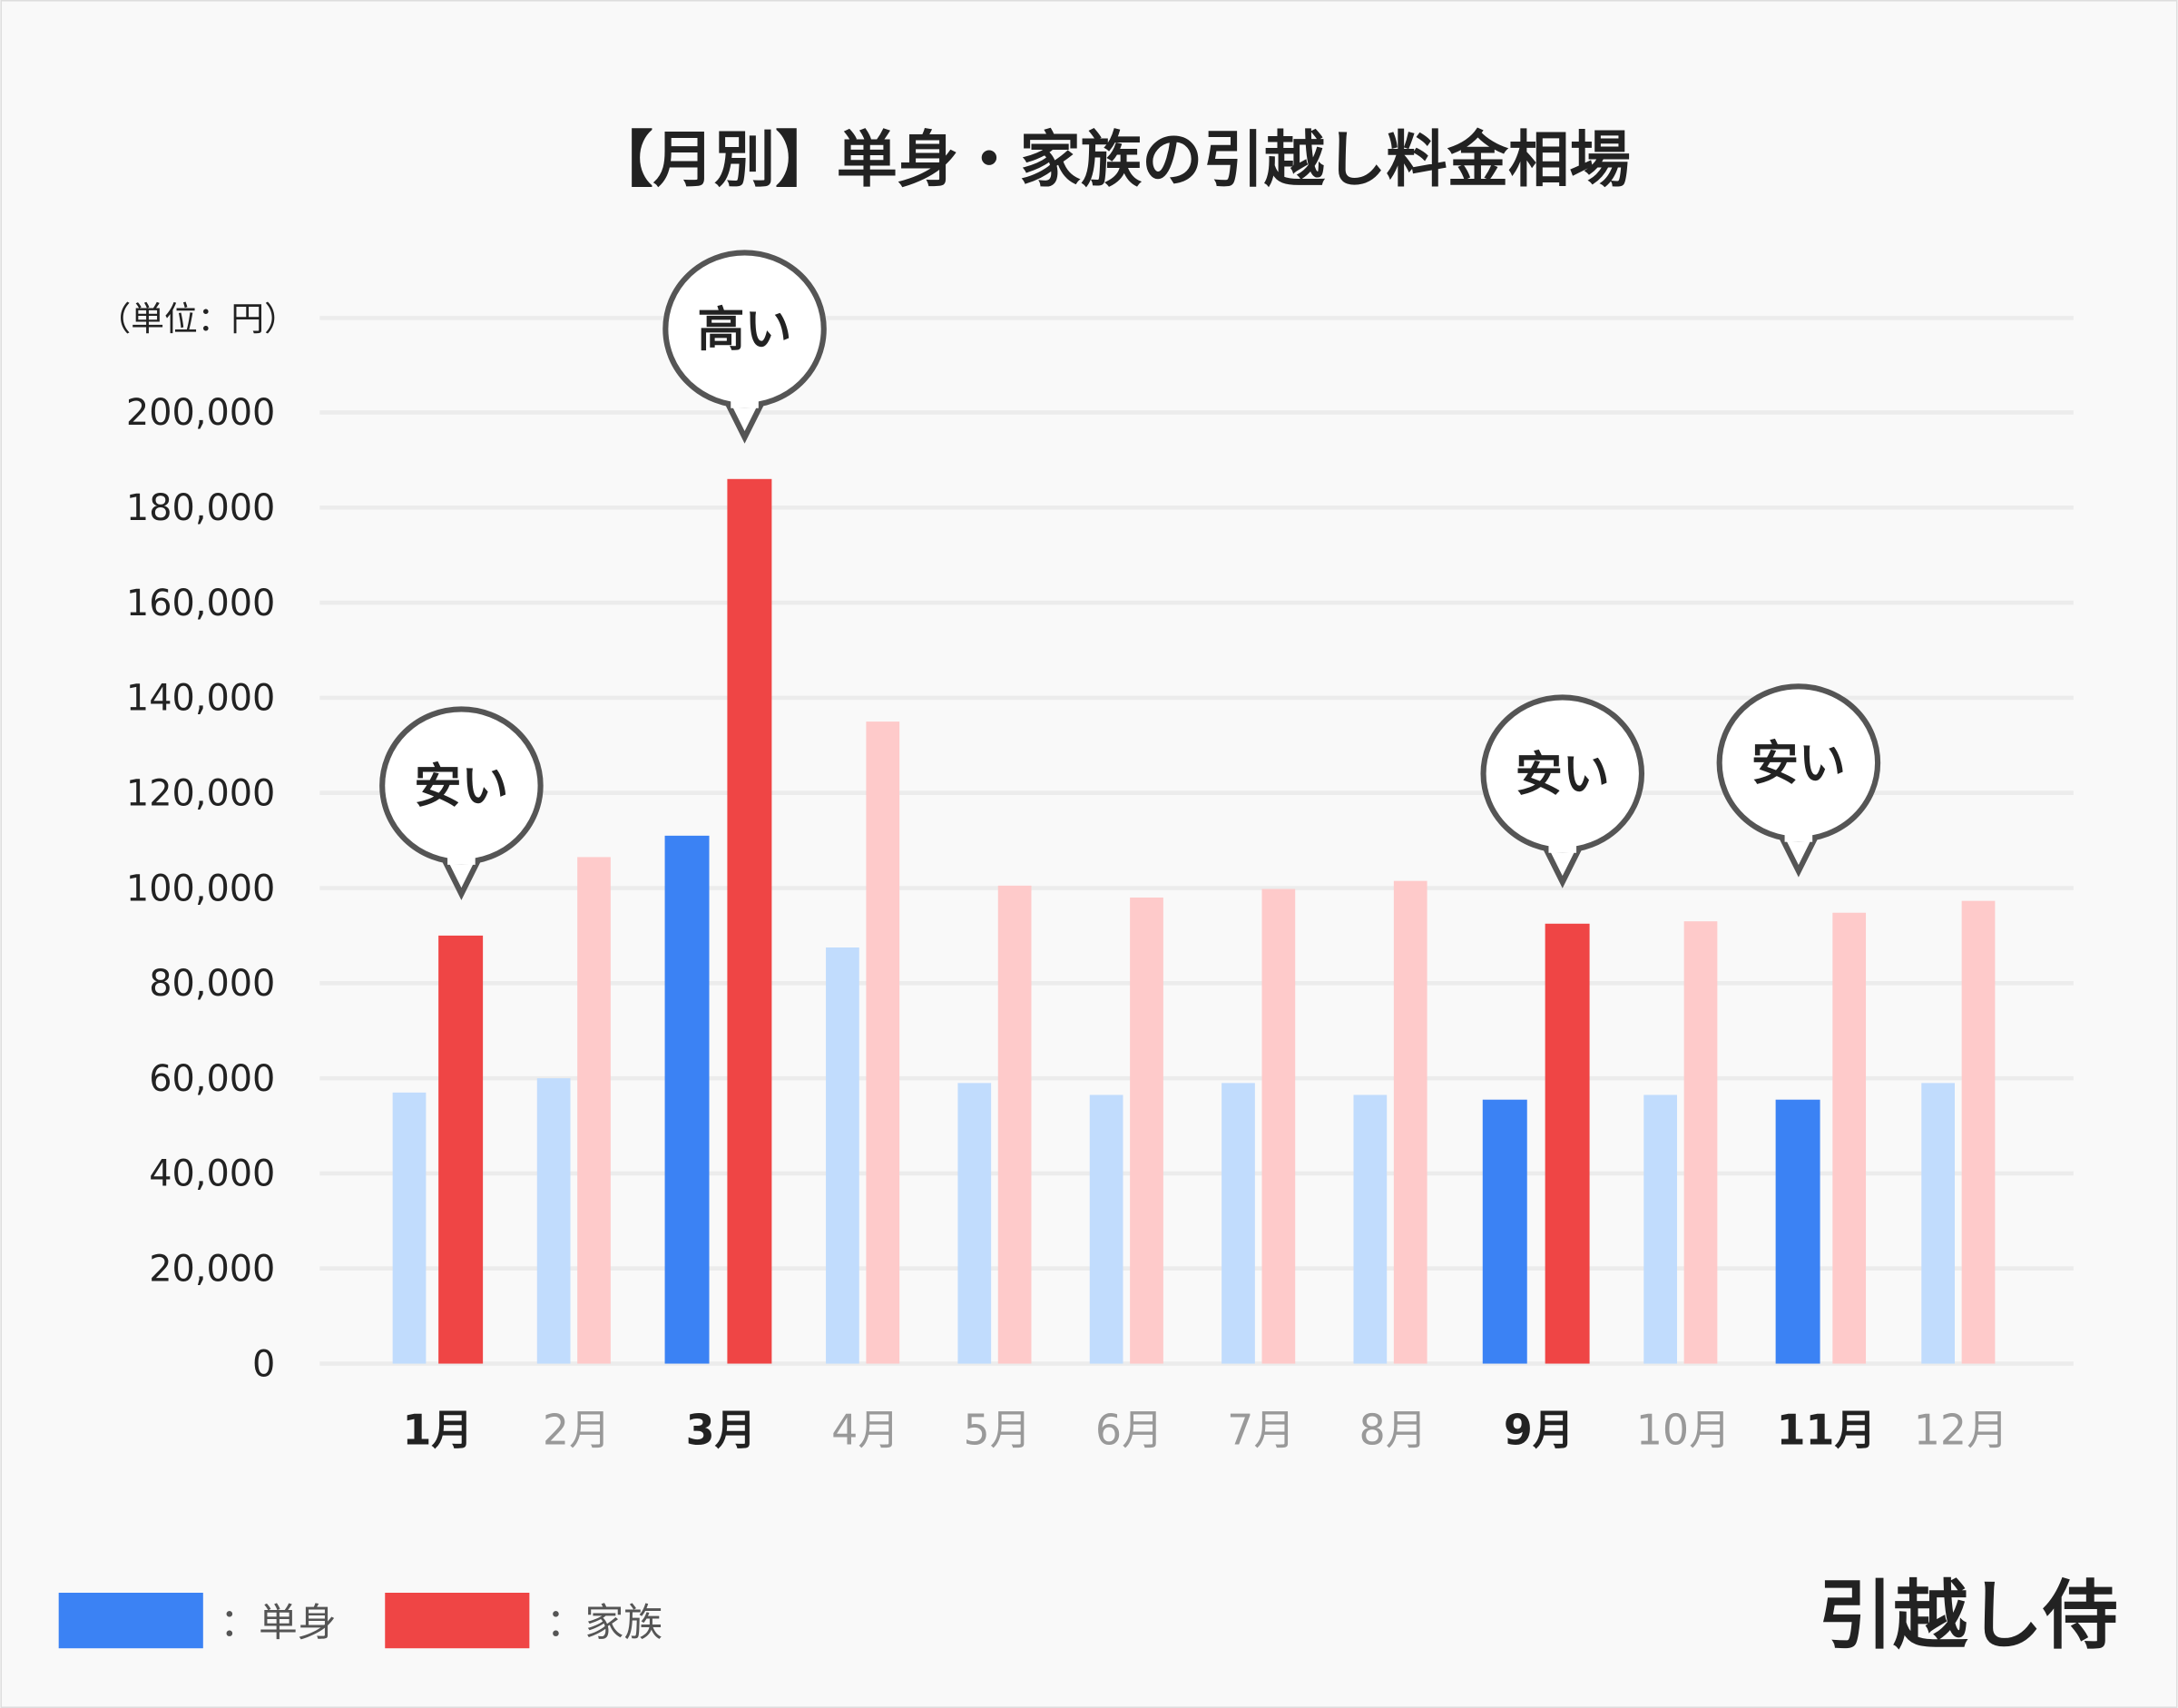  I want to click on legend-swatch-family, so click(457, 1621).